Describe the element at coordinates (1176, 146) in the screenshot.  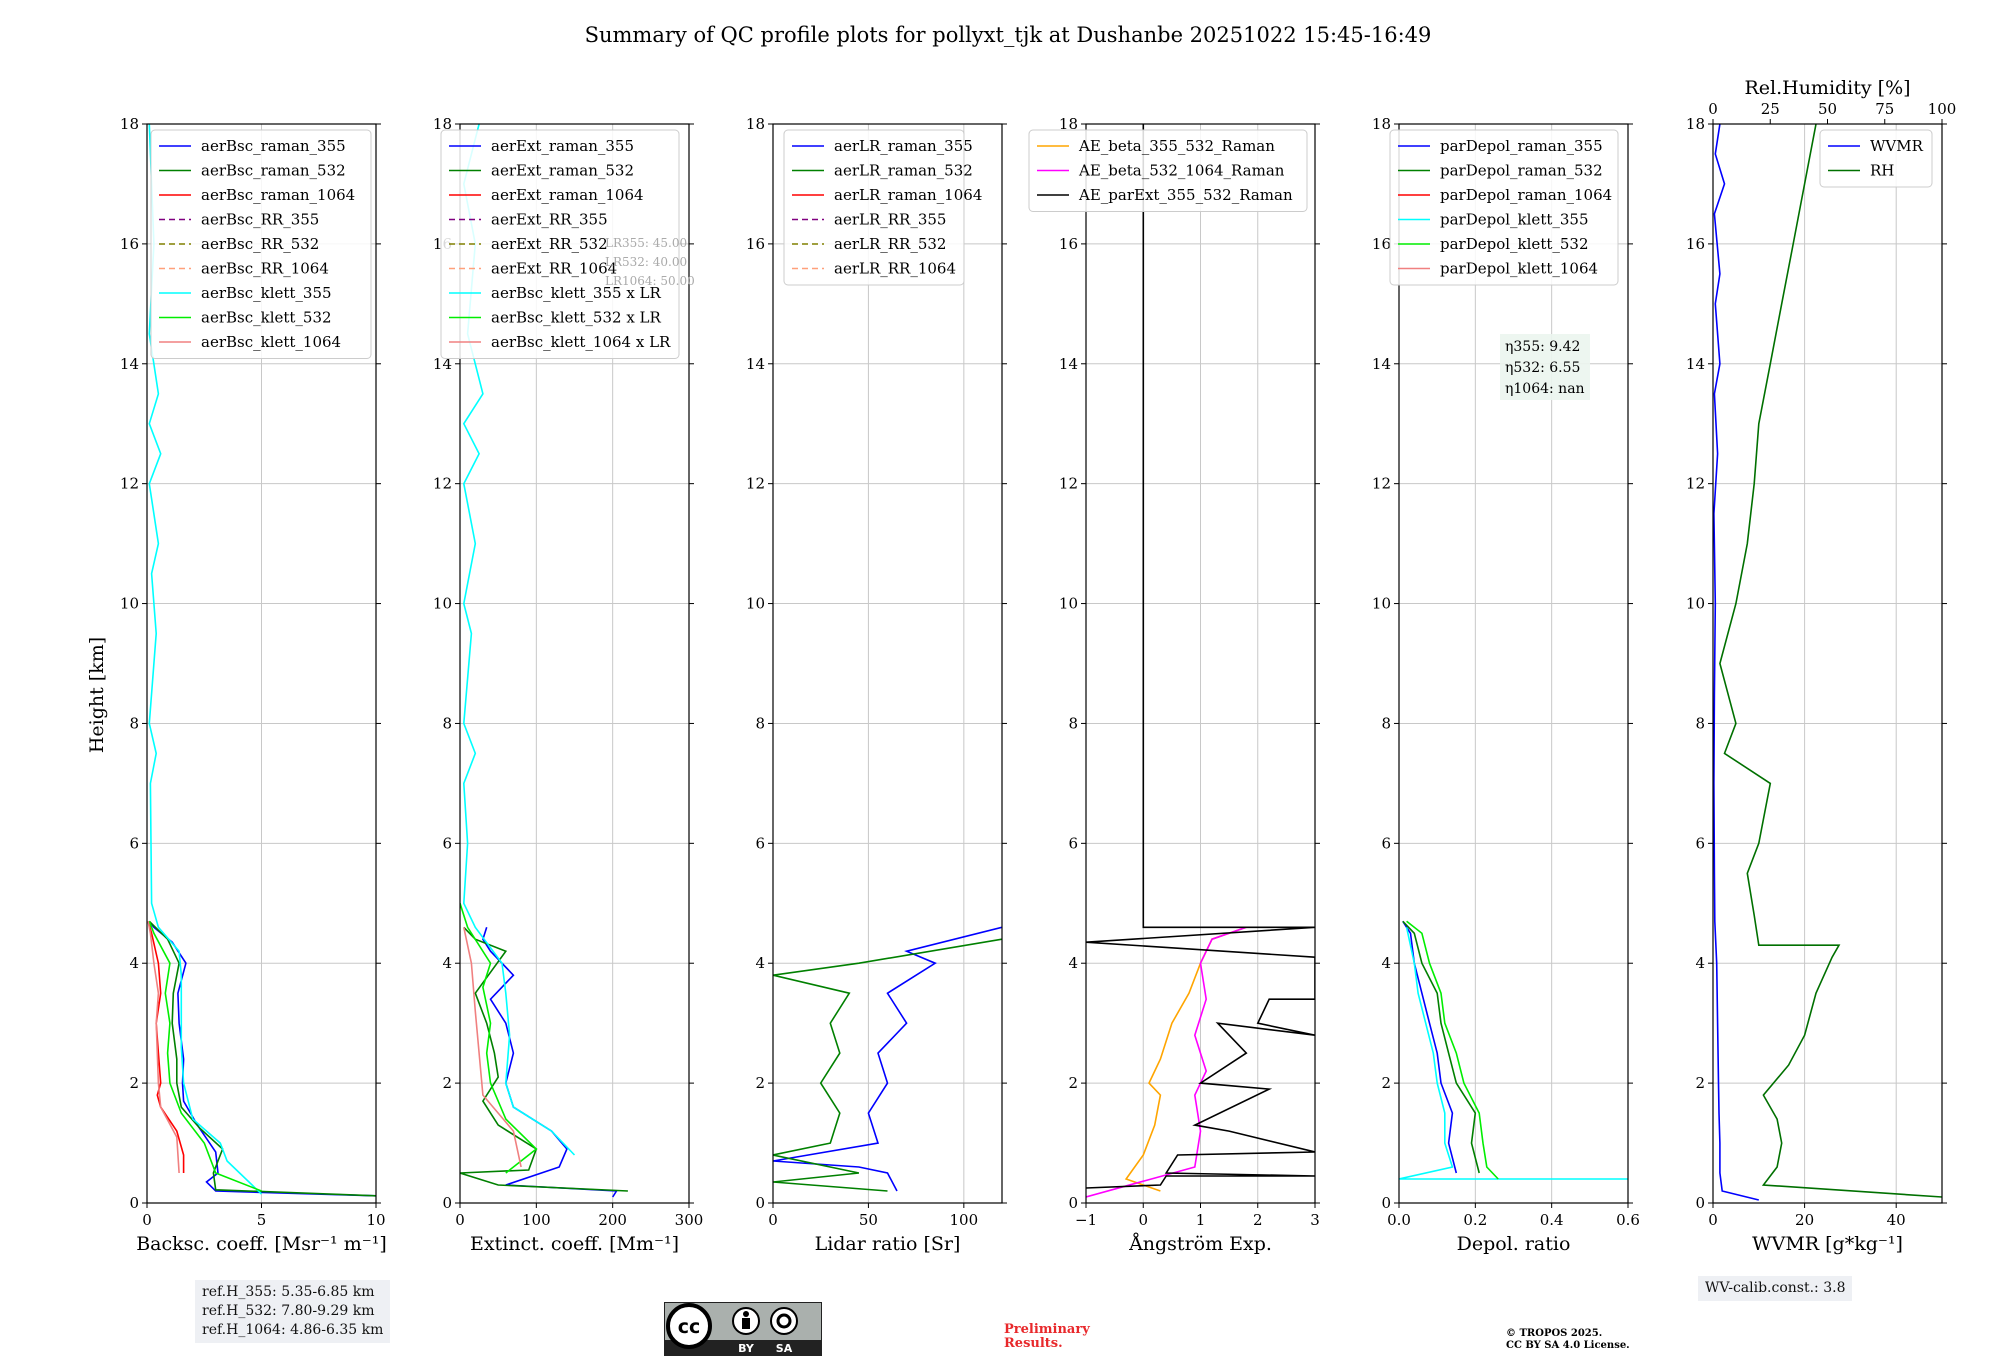
I see `legend-label-ae-0: AE_beta_355_532_Raman` at that location.